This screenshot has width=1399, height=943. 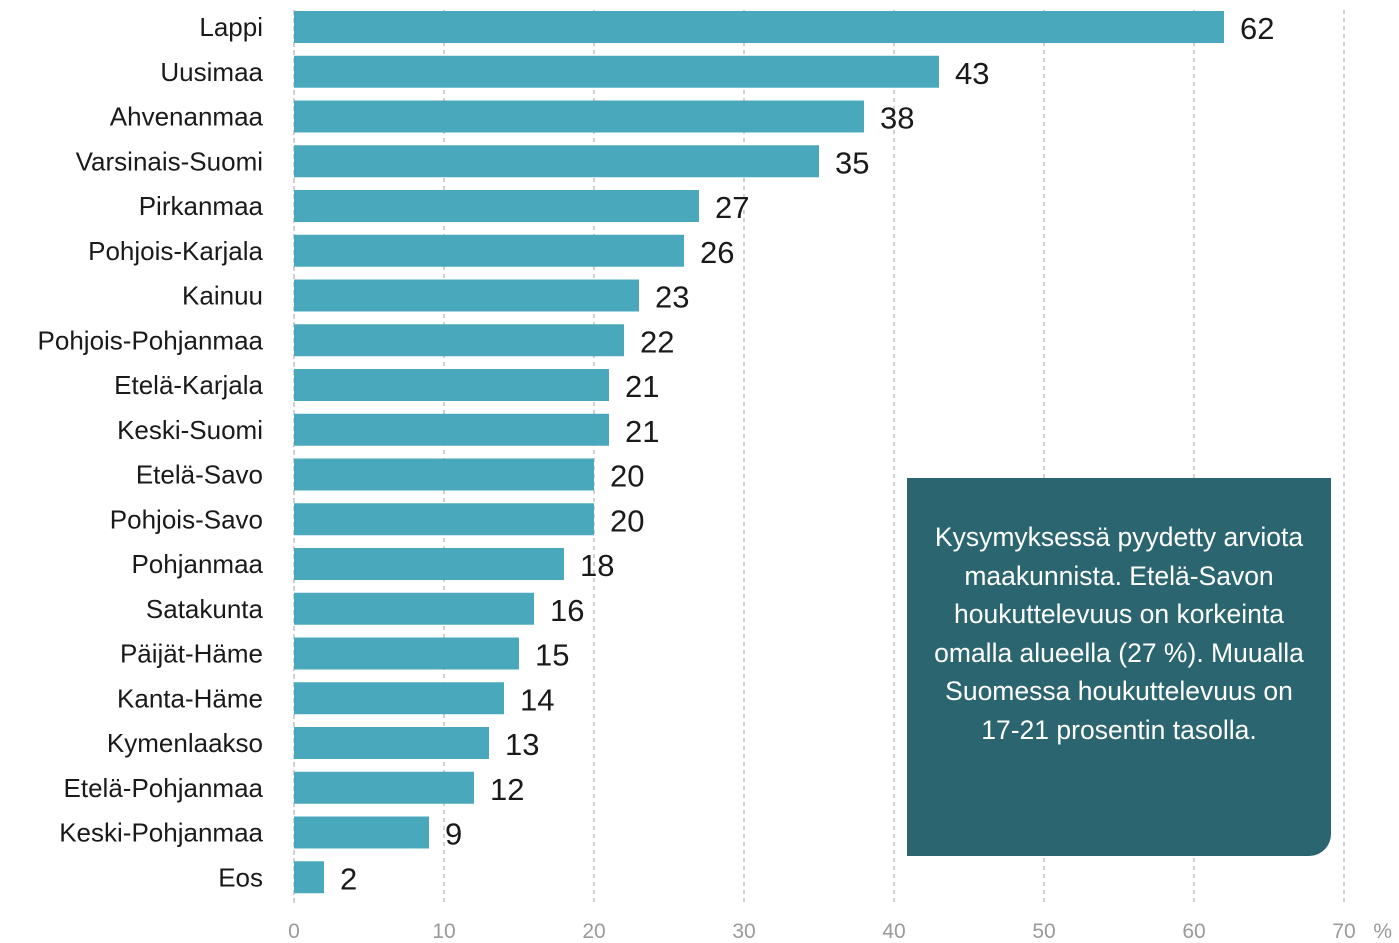 What do you see at coordinates (593, 931) in the screenshot?
I see `x-tick-label: 20` at bounding box center [593, 931].